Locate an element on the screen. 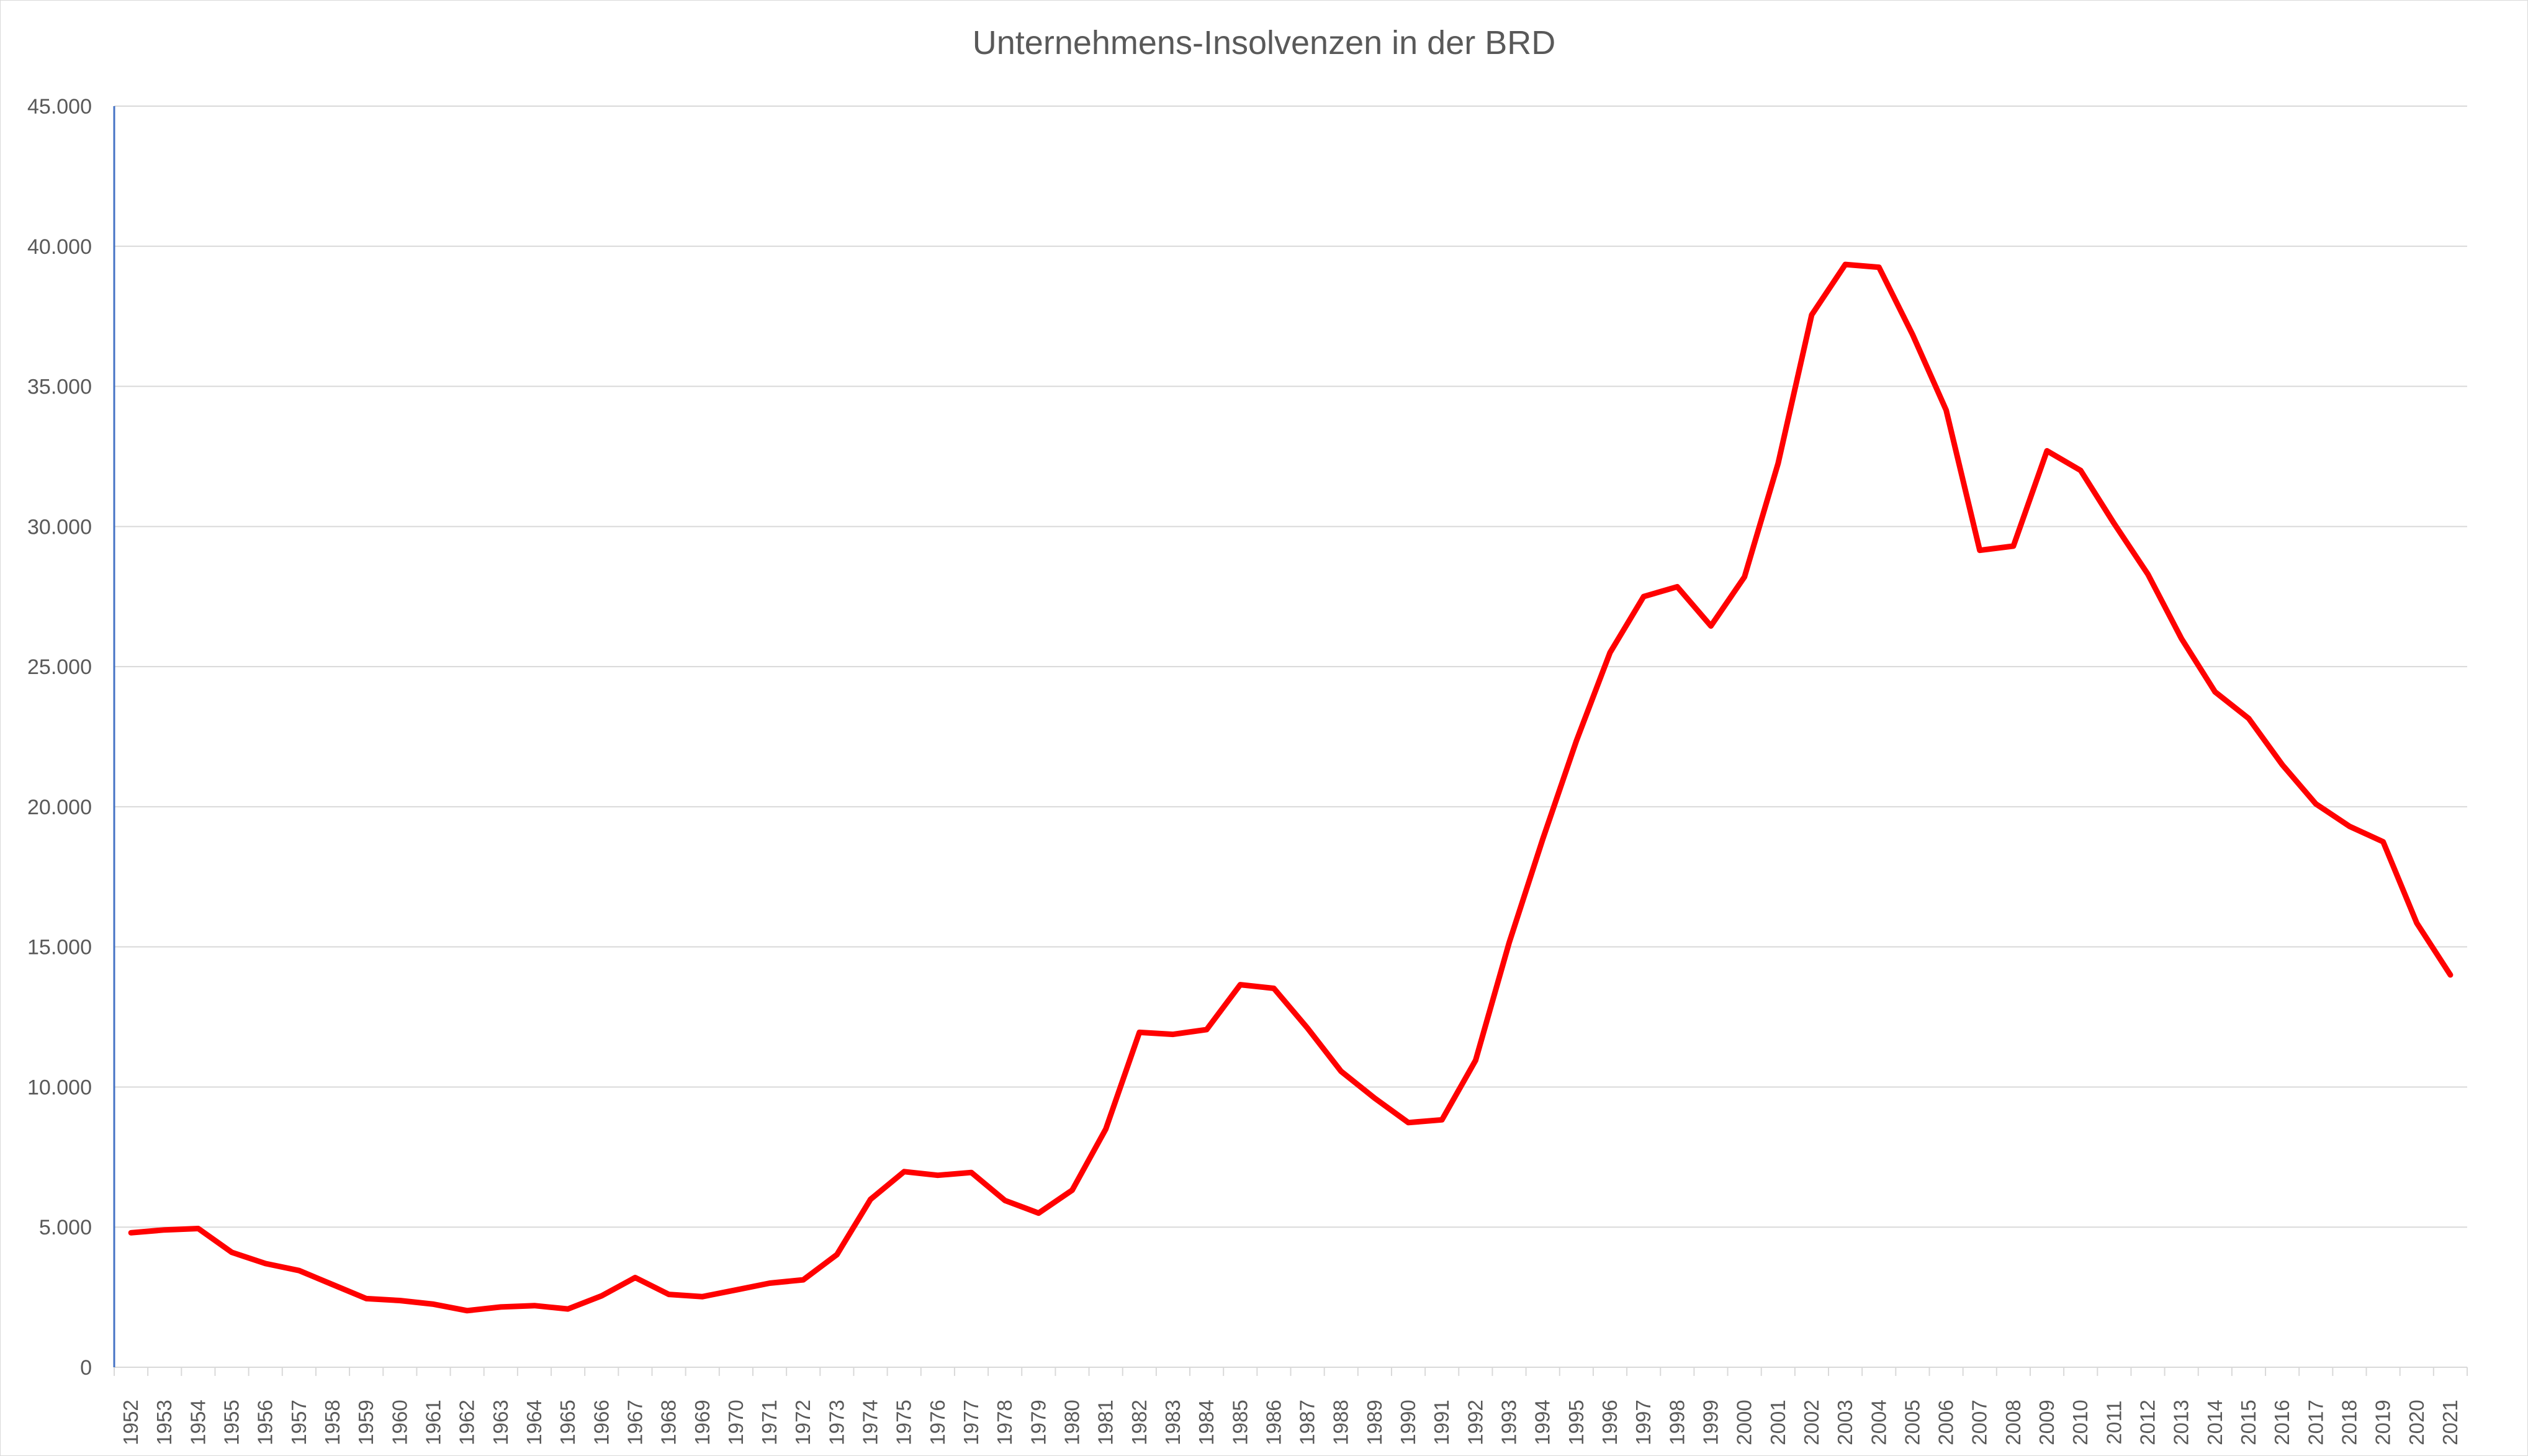 Image resolution: width=2528 pixels, height=1456 pixels. x-tick-label: 1997 is located at coordinates (1644, 1422).